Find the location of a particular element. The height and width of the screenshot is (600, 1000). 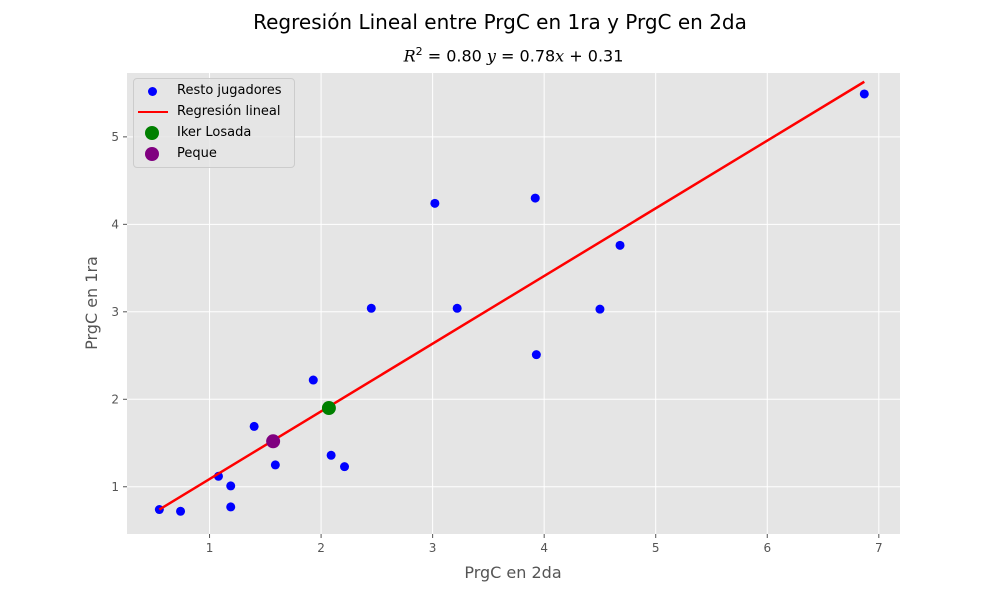

r2-symbol: R is located at coordinates (409, 56).